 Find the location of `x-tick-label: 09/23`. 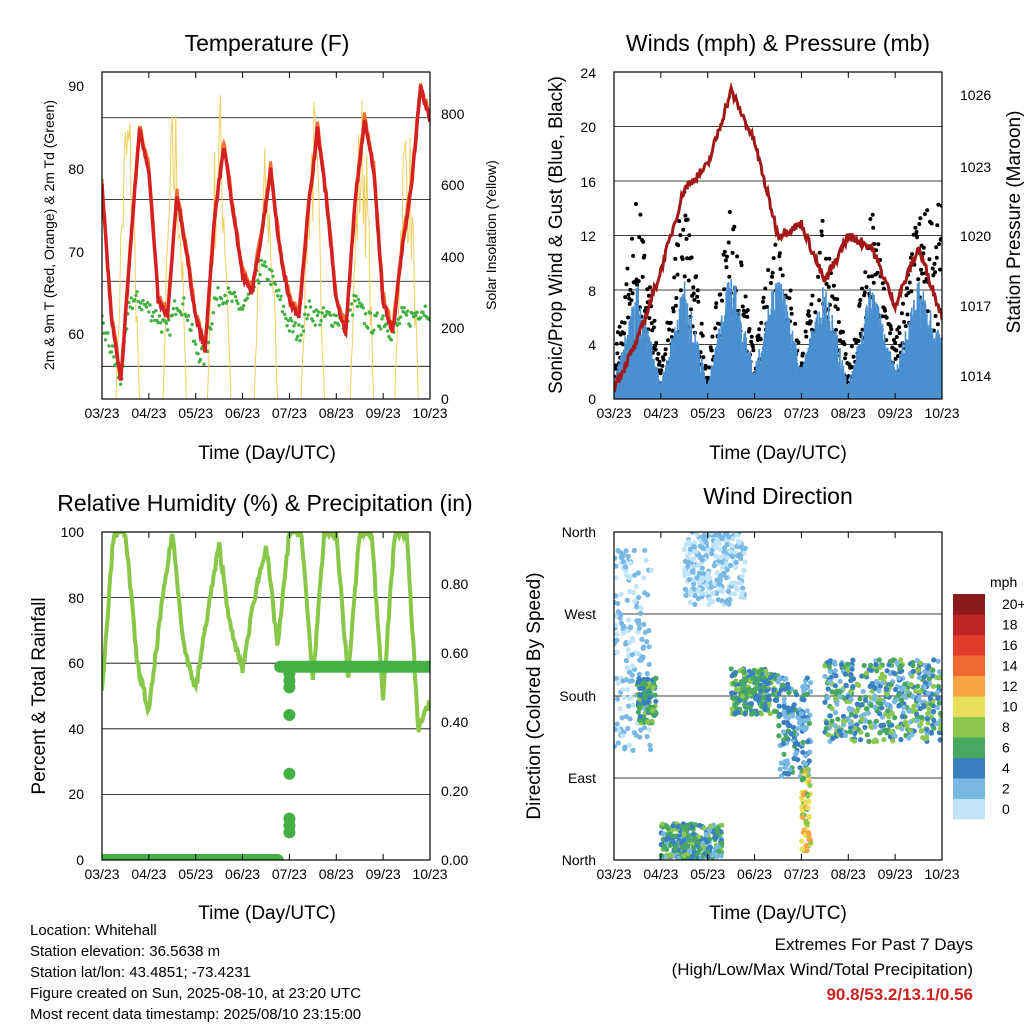

x-tick-label: 09/23 is located at coordinates (895, 413).